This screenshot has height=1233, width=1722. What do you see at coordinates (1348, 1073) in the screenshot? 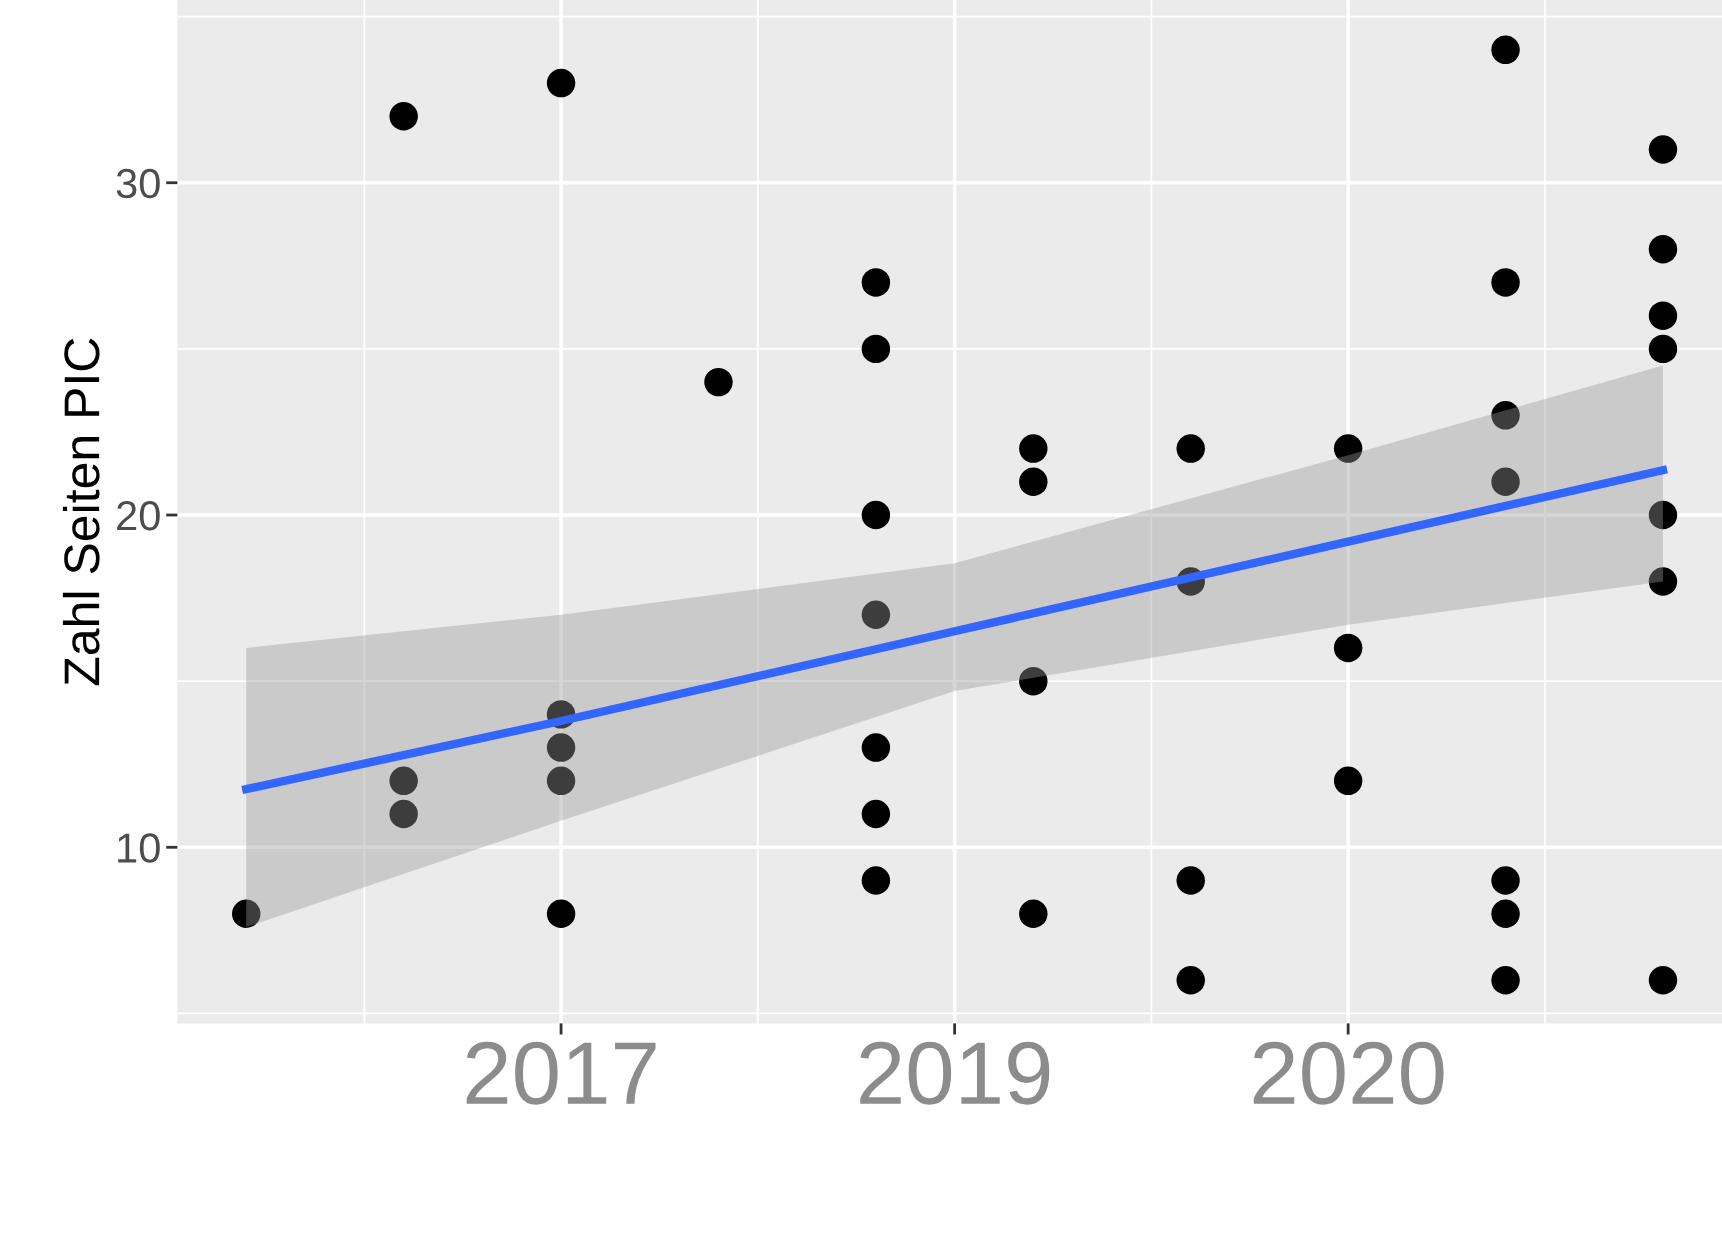
I see `x-tick-label: 2020` at bounding box center [1348, 1073].